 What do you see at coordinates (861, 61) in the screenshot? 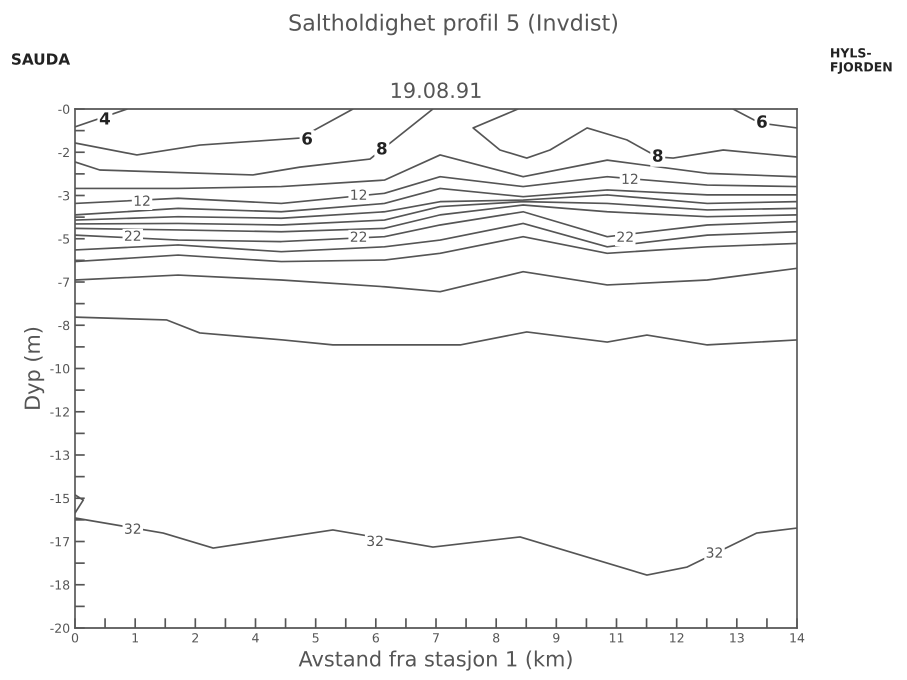
I see `text: HYLS- FJORDEN` at bounding box center [861, 61].